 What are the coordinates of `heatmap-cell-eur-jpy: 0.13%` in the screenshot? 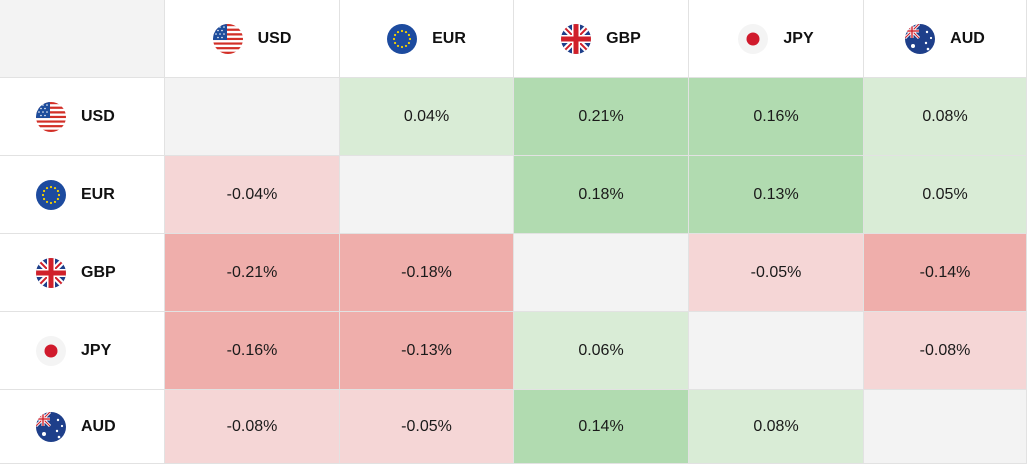 It's located at (776, 195).